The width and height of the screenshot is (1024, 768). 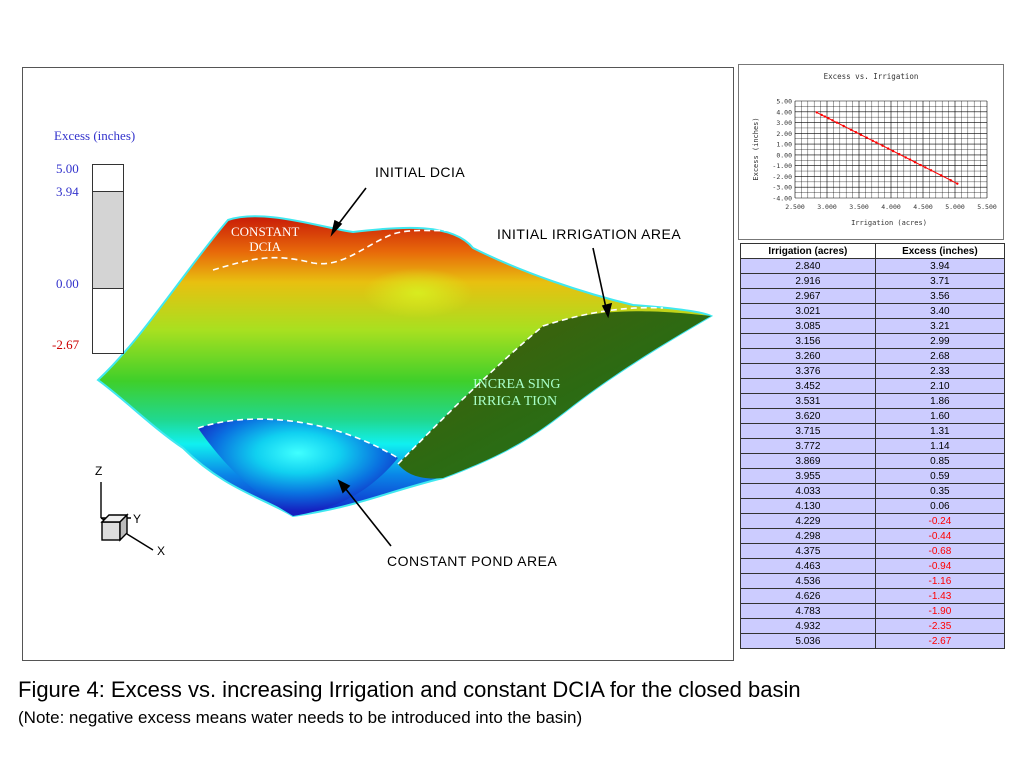 I want to click on irrigation-cell: 3.955, so click(x=808, y=476).